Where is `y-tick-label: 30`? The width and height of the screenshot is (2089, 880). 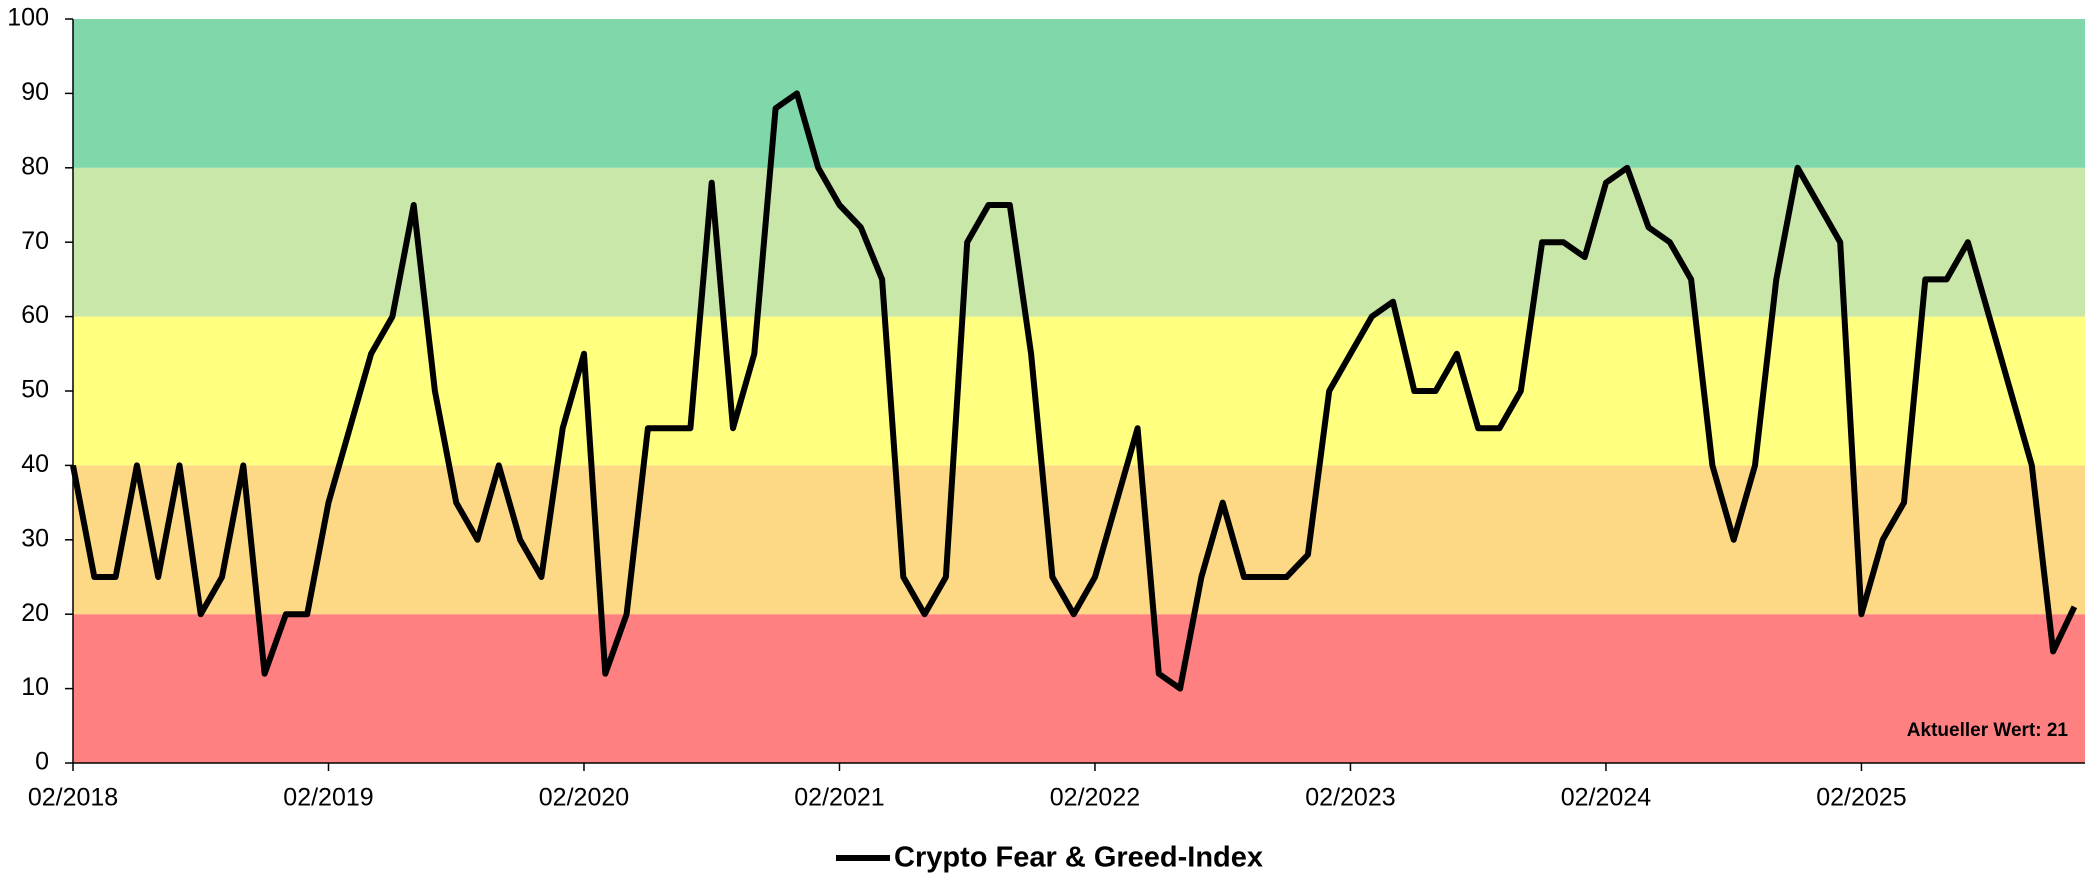
y-tick-label: 30 is located at coordinates (35, 538).